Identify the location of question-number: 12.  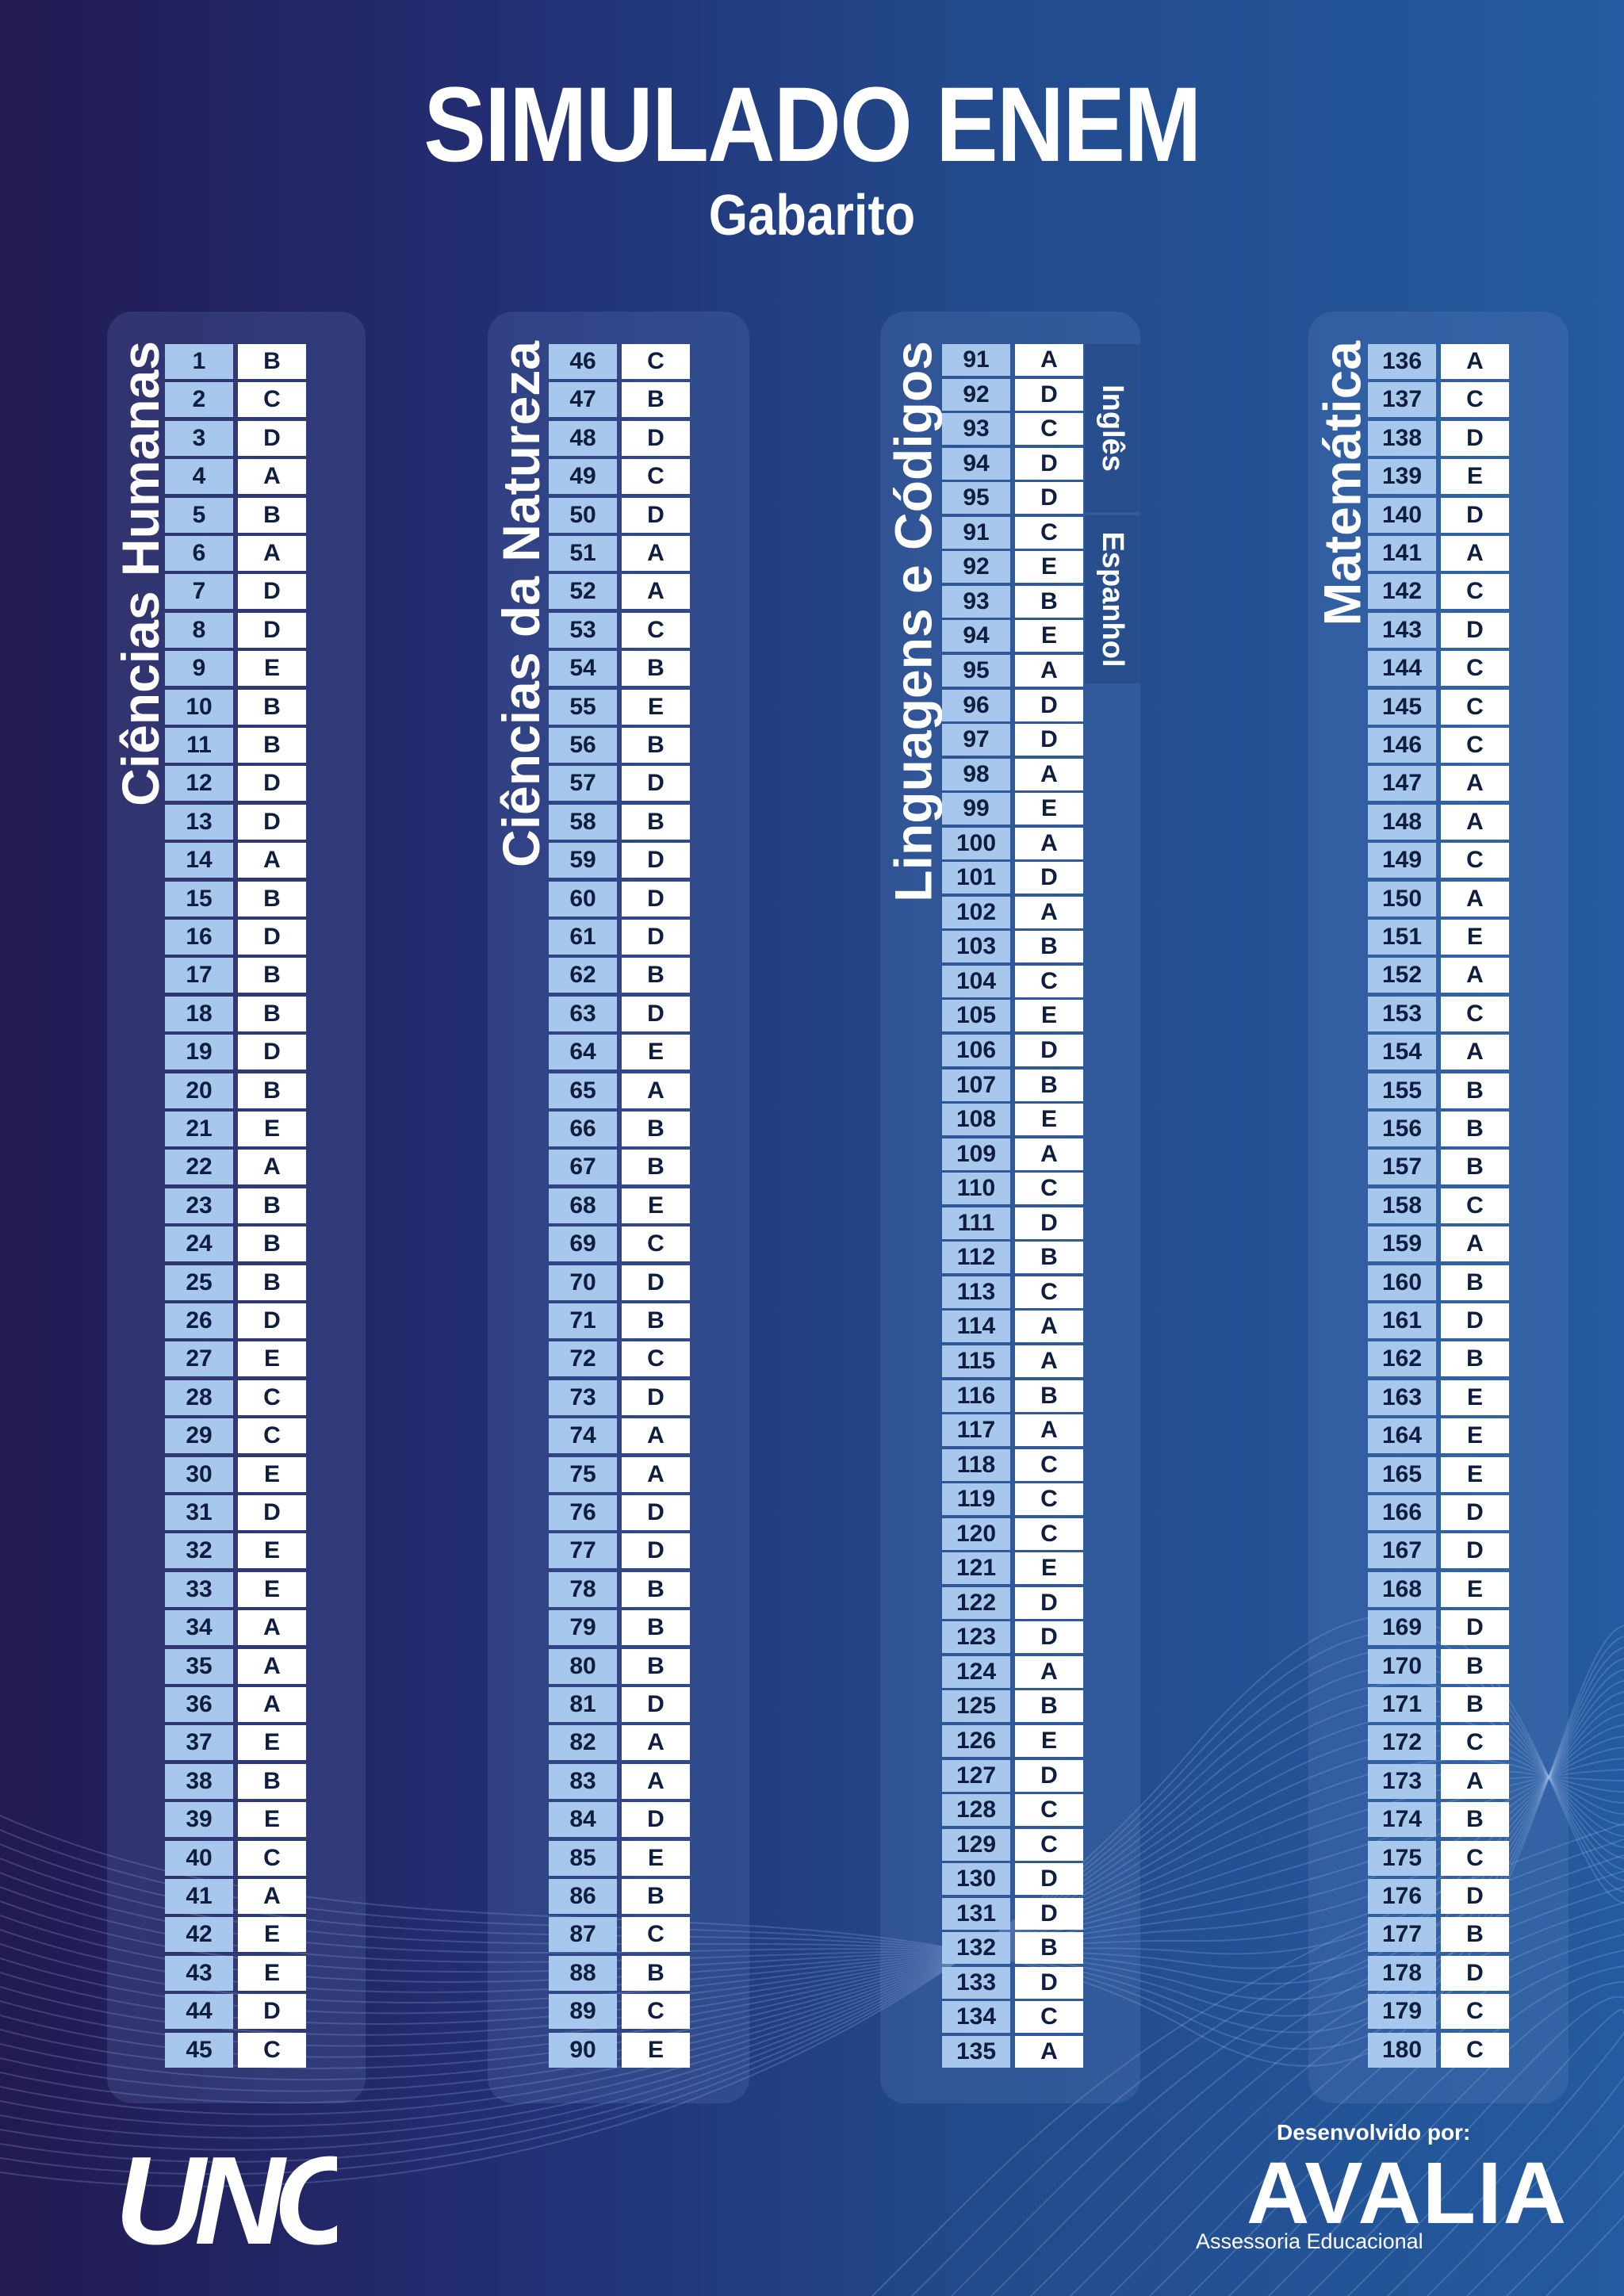
(199, 783).